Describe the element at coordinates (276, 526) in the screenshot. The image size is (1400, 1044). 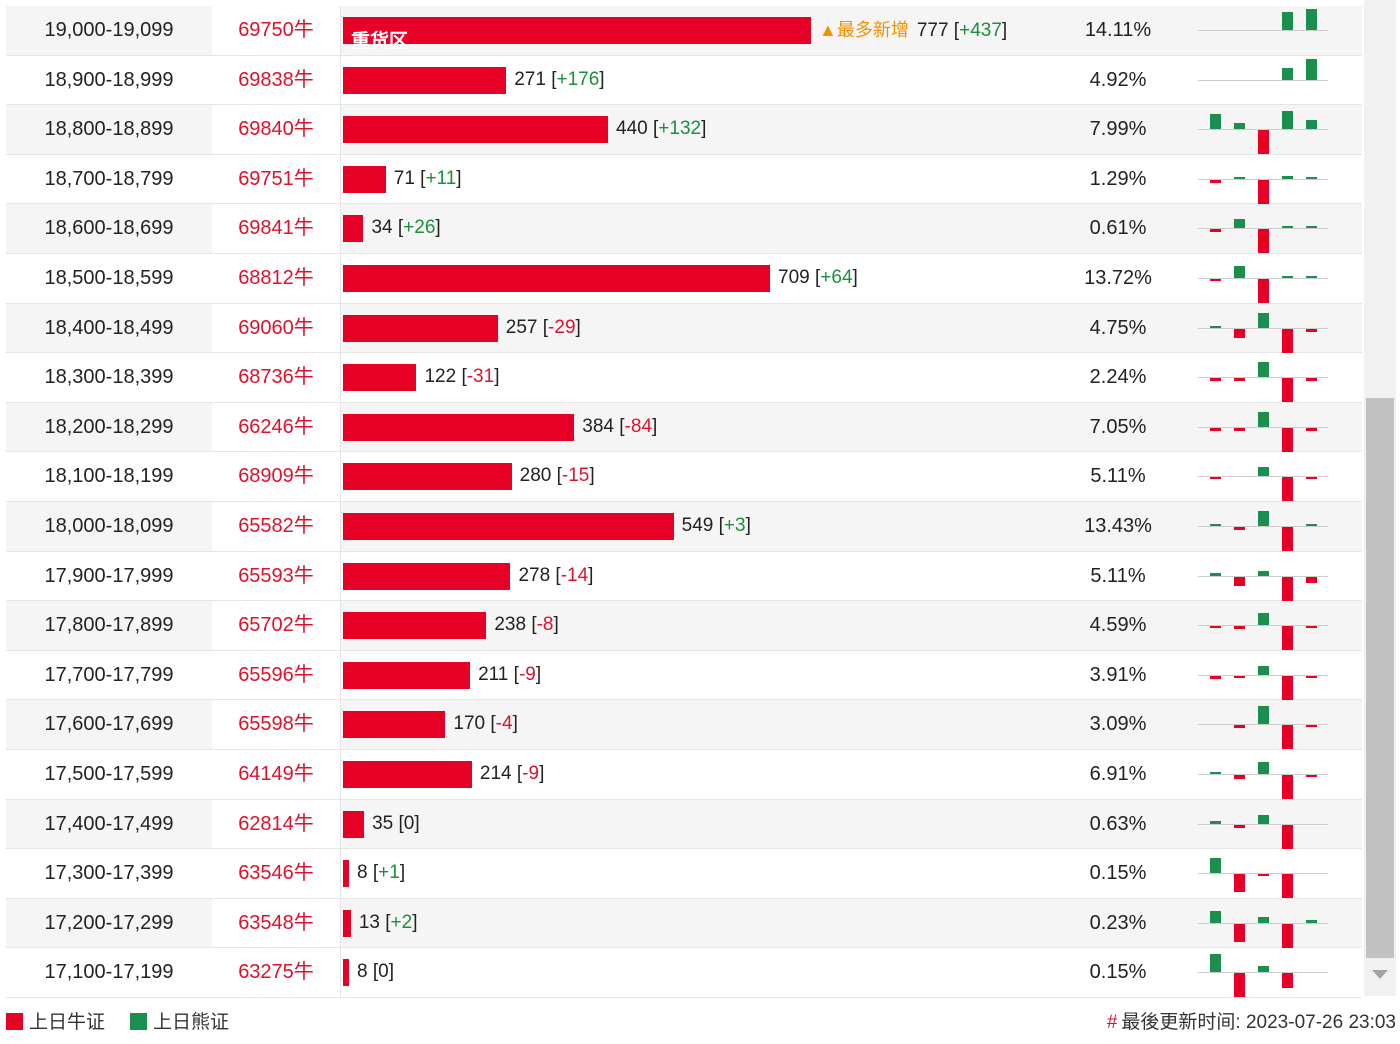
I see `warrant-code-link: 65582牛` at that location.